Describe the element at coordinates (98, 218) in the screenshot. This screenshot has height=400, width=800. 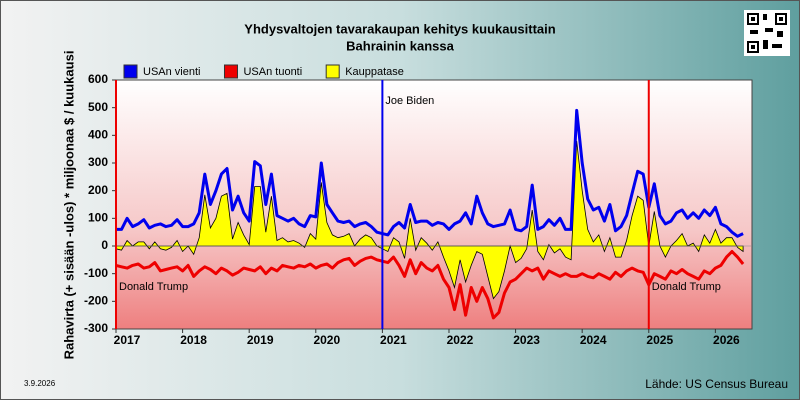
I see `y-tick-label: 100` at that location.